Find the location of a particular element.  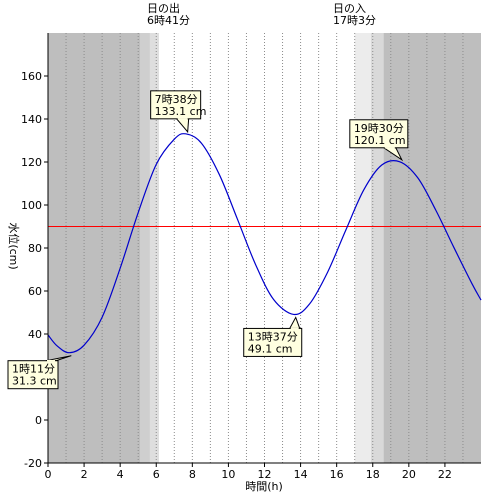

x-tick-label: 18 is located at coordinates (373, 474).